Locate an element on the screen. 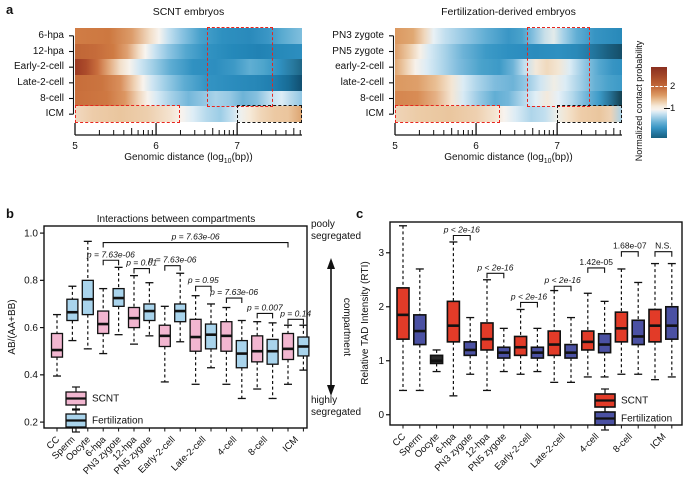 Image resolution: width=685 pixels, height=485 pixels. colorbar-tick-2-mark is located at coordinates (659, 86).